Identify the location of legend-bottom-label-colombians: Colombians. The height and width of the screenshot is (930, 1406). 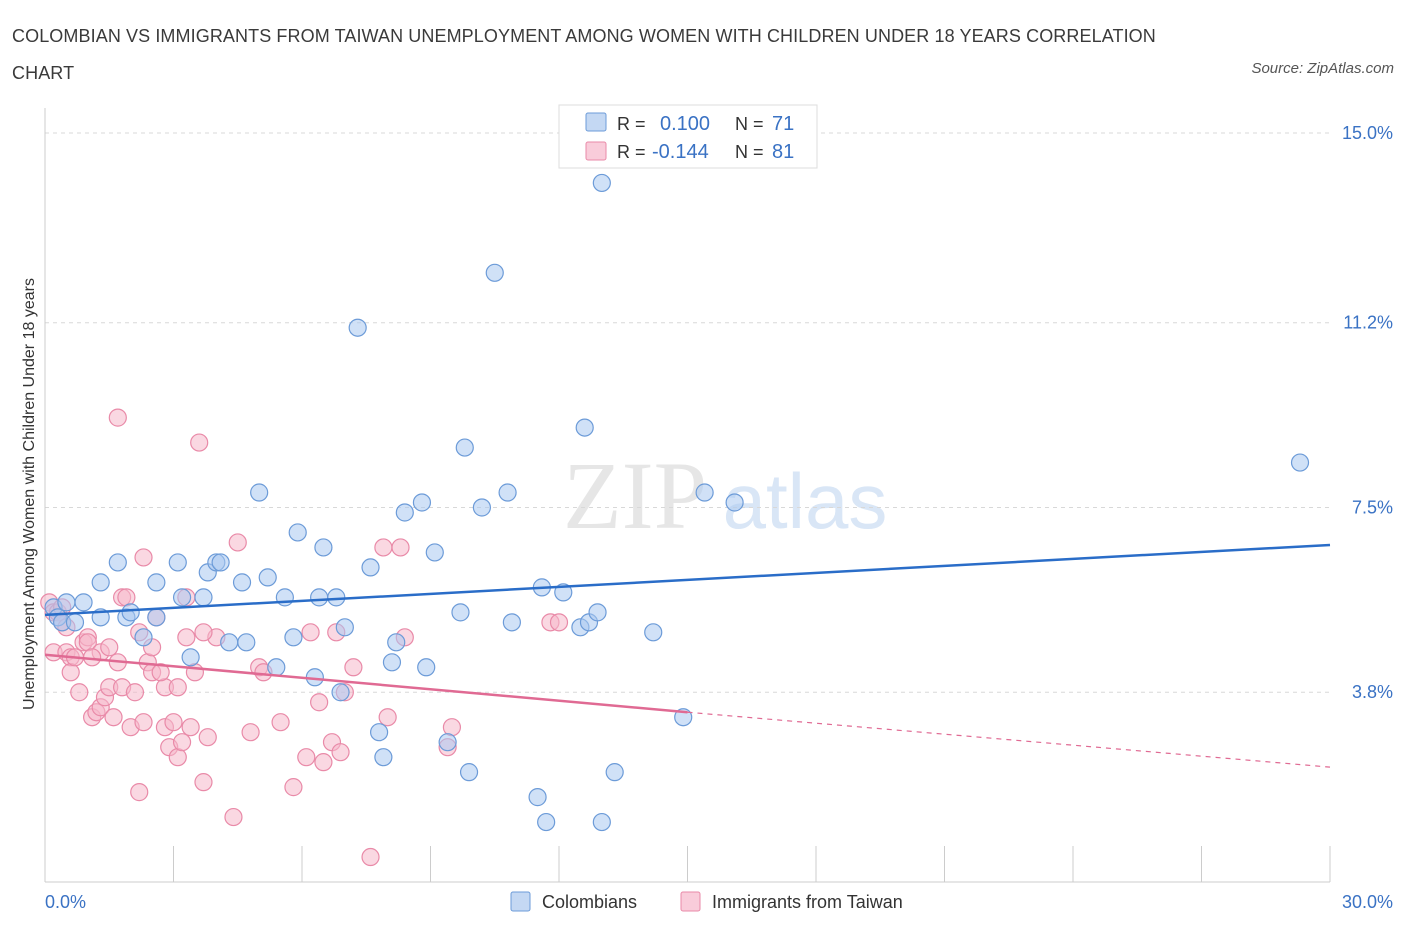
(589, 902).